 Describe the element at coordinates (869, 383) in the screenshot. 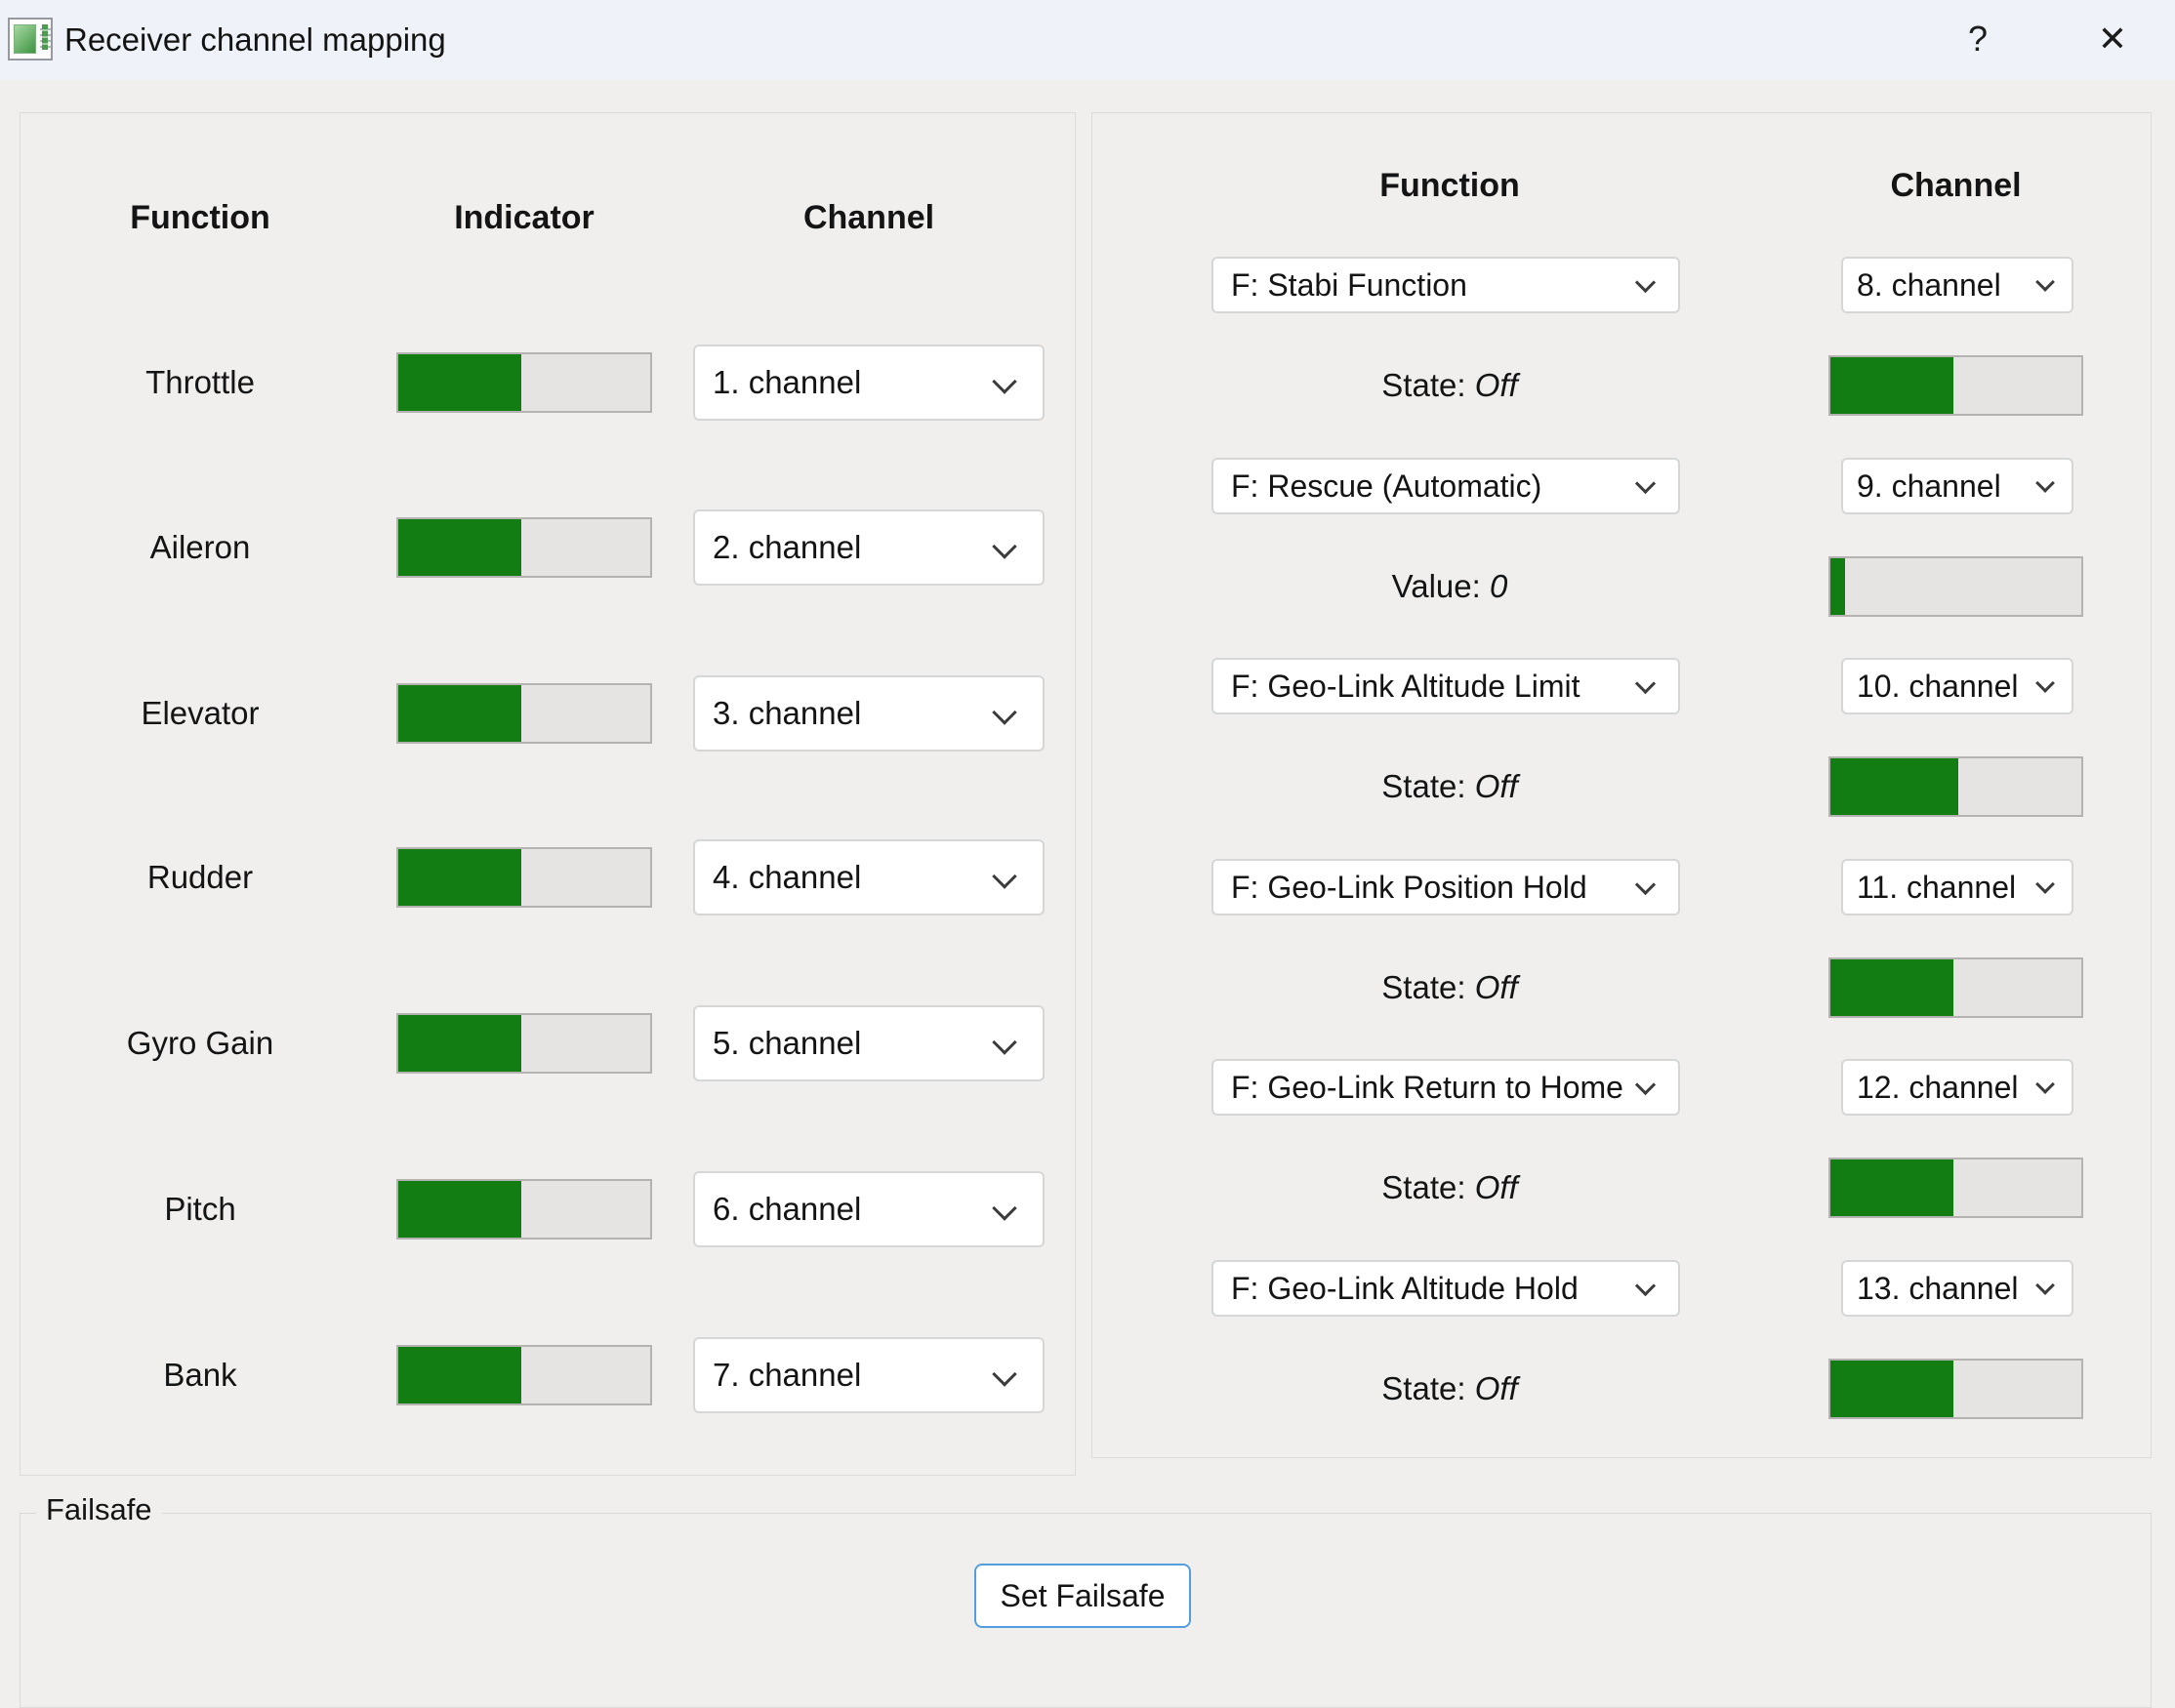

I see `channel-select: 1. channel` at that location.